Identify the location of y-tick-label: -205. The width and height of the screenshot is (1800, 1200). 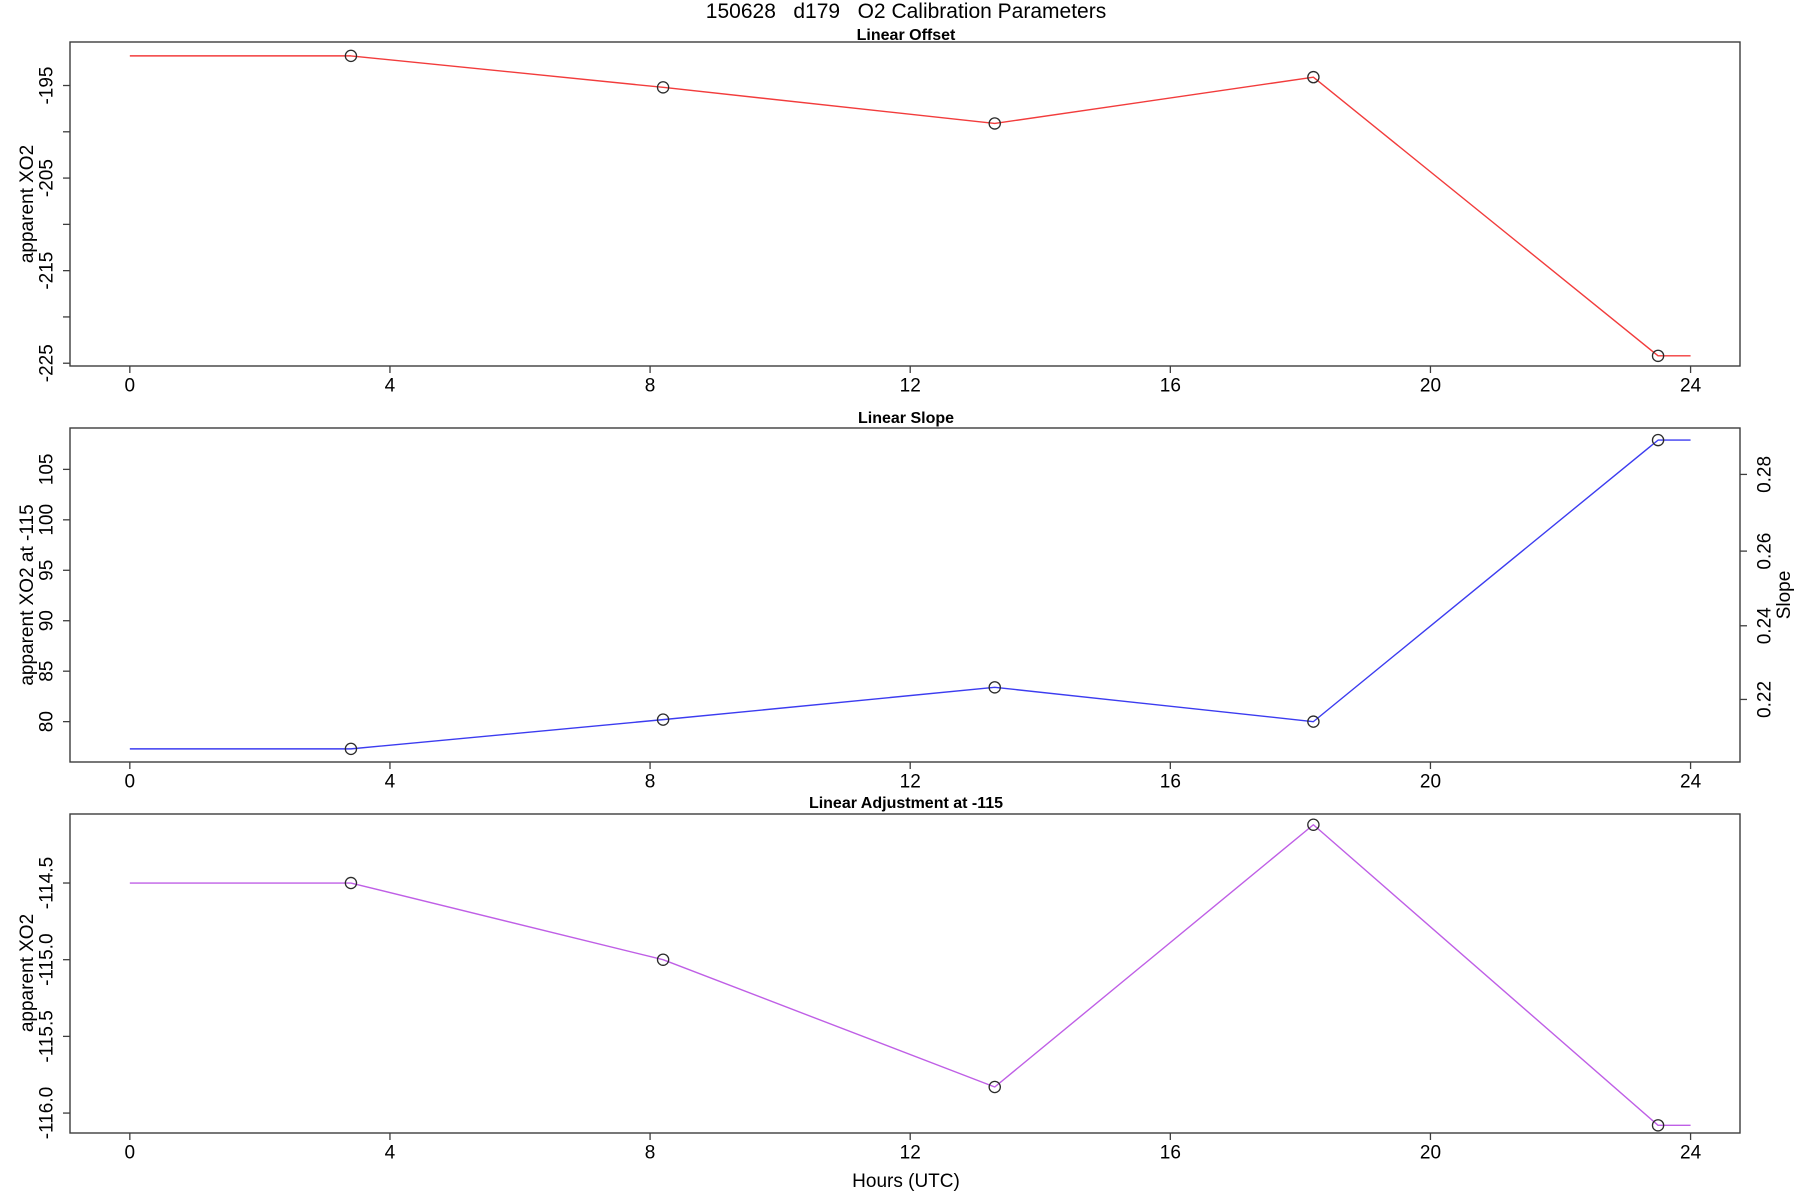
(47, 178).